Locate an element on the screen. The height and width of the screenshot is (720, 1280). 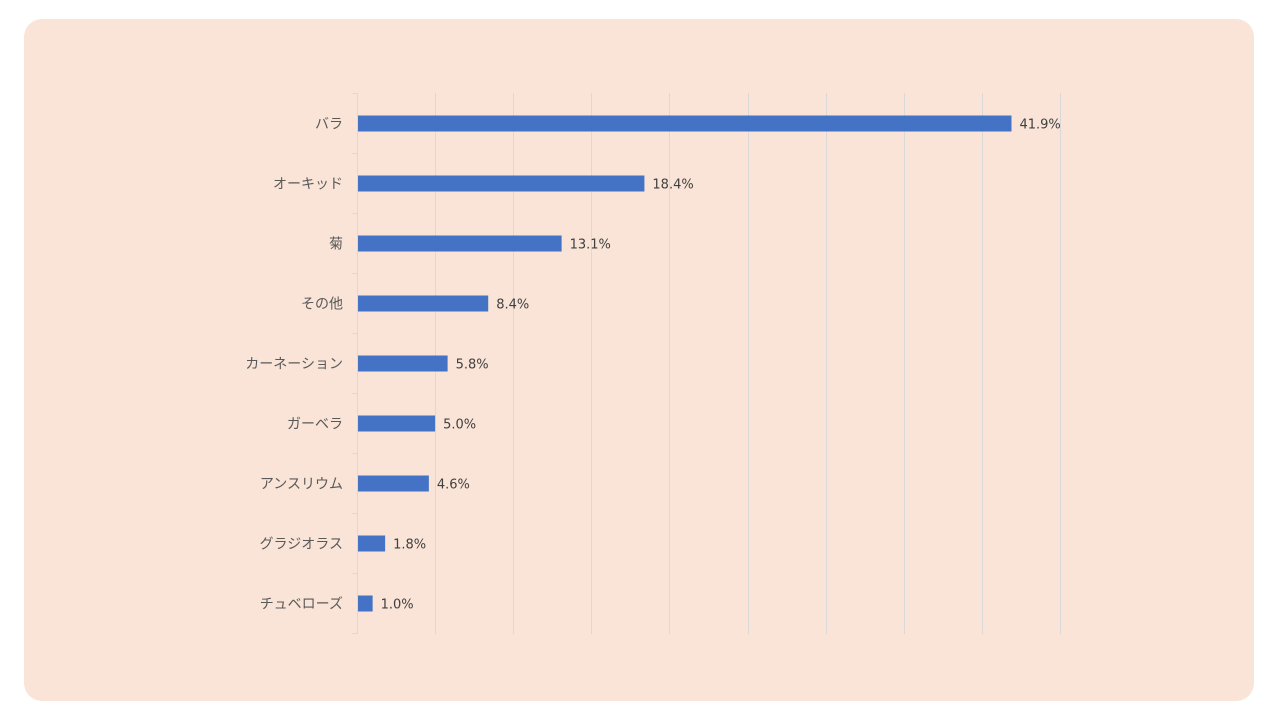
category-label: その他 is located at coordinates (322, 305).